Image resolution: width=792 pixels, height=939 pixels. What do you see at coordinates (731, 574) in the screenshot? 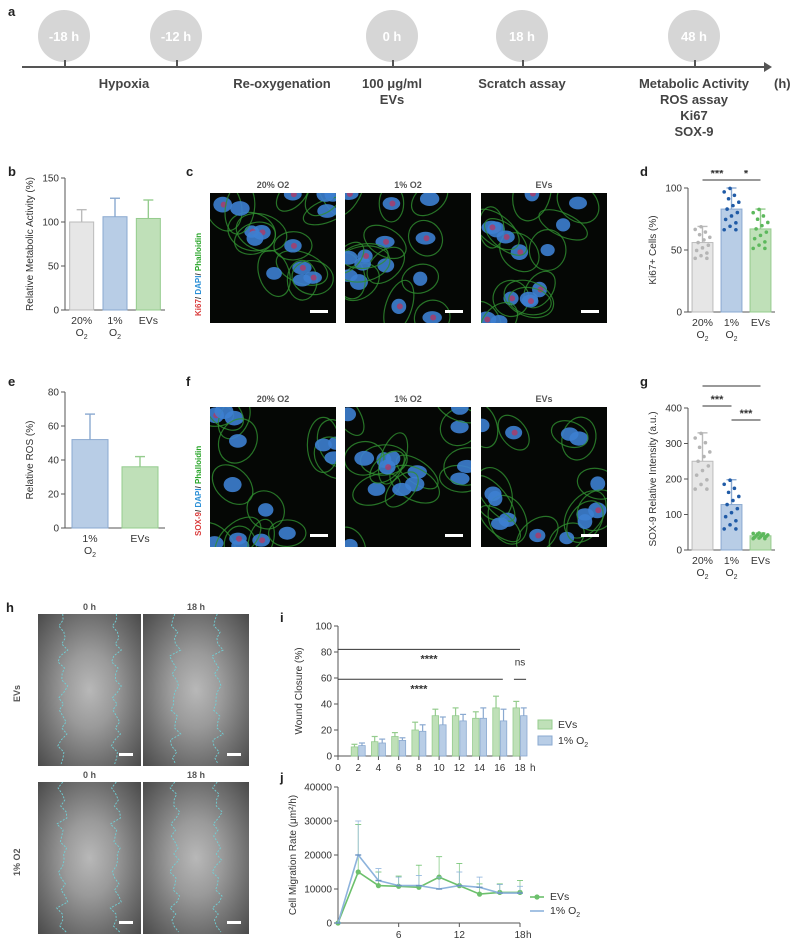
I see `x-tick-label: O2` at bounding box center [731, 574].